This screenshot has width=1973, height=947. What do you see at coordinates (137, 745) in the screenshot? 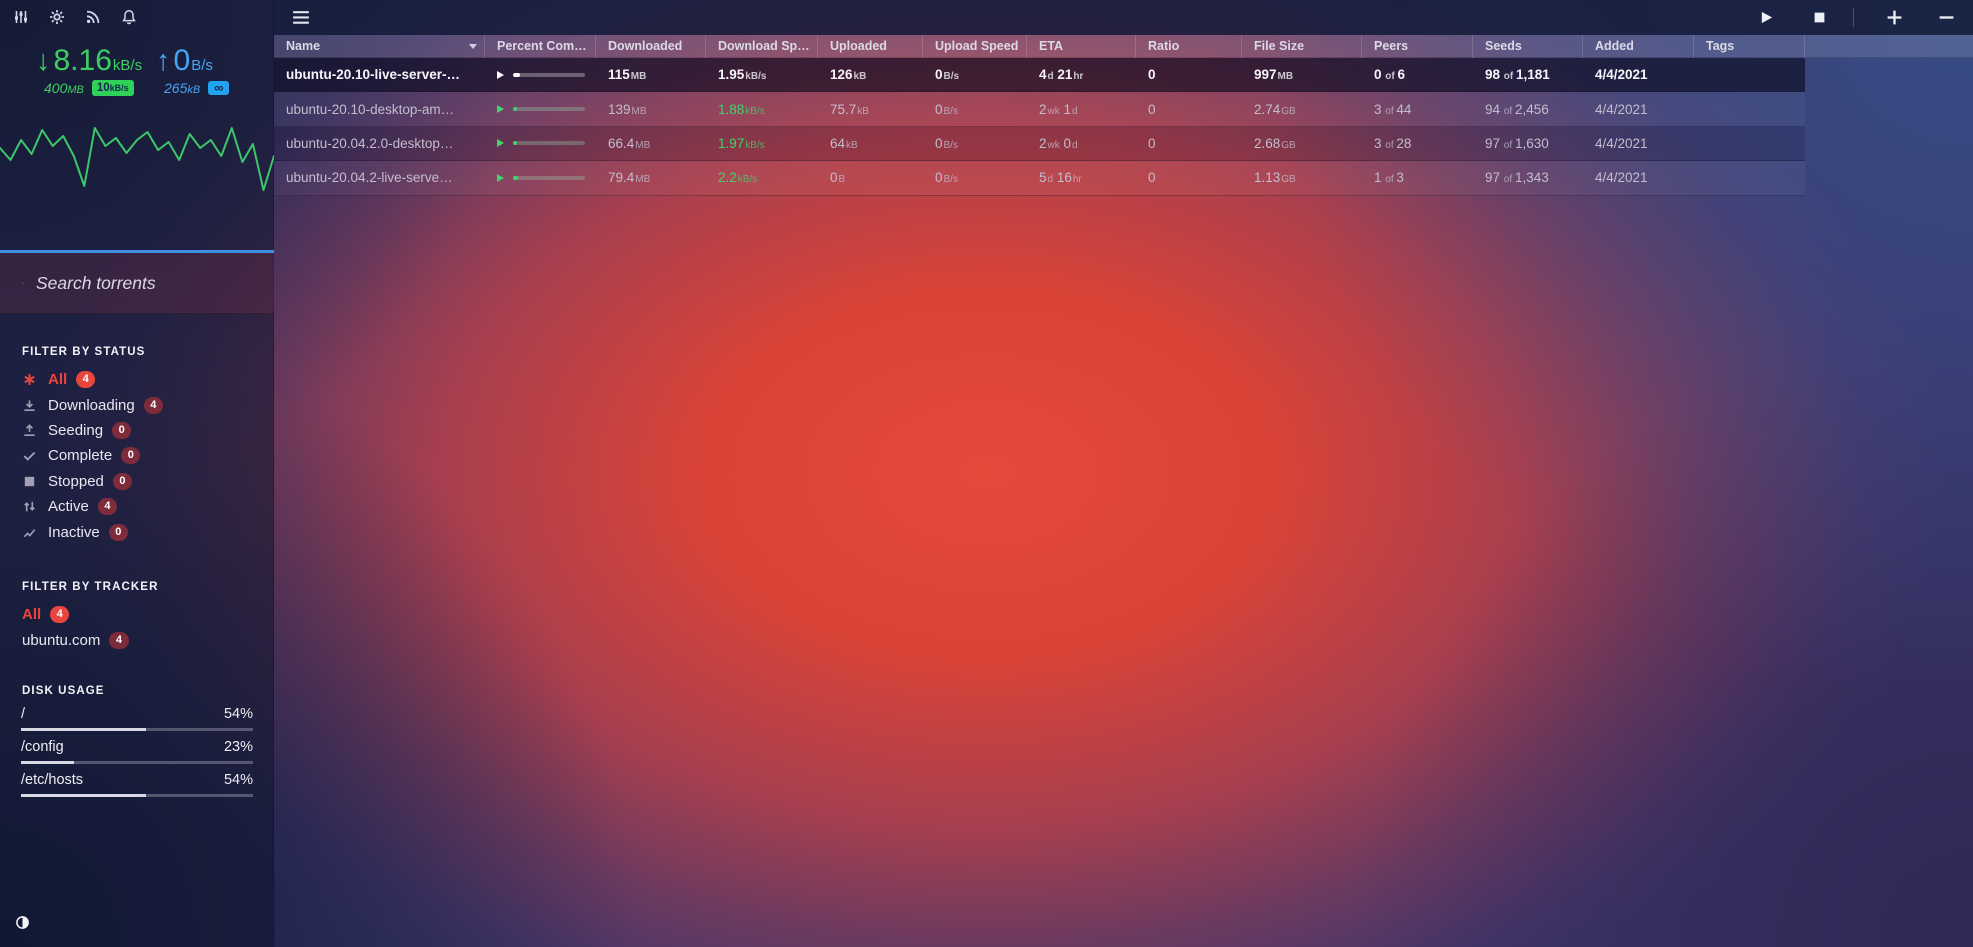
I see `disk-usage-section: DISK USAGE / 54% /config 23% /etc/hosts 54%` at bounding box center [137, 745].